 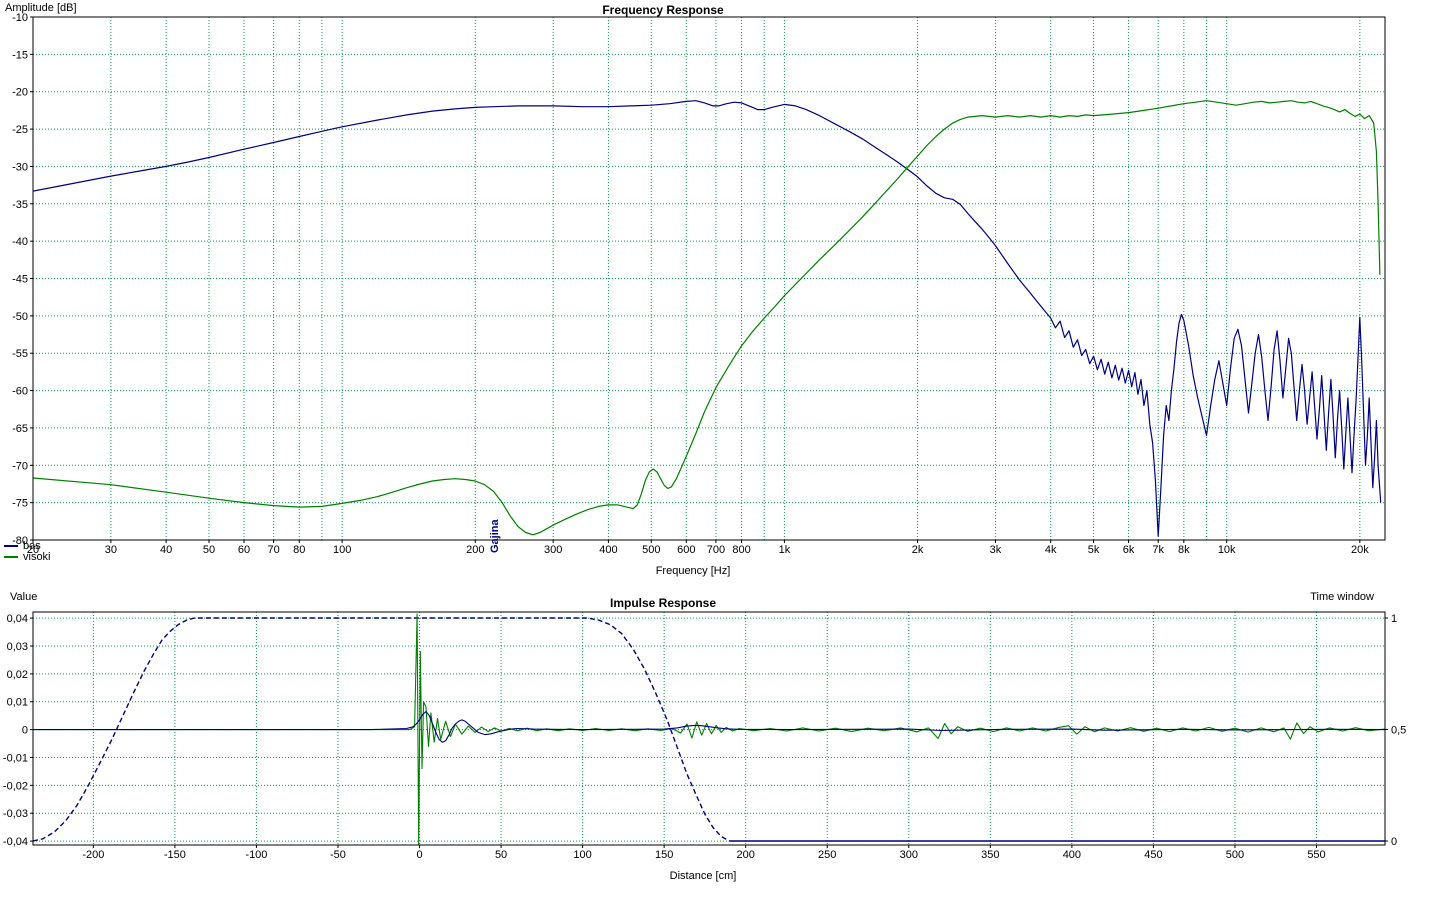 What do you see at coordinates (990, 855) in the screenshot?
I see `svg-text: 350` at bounding box center [990, 855].